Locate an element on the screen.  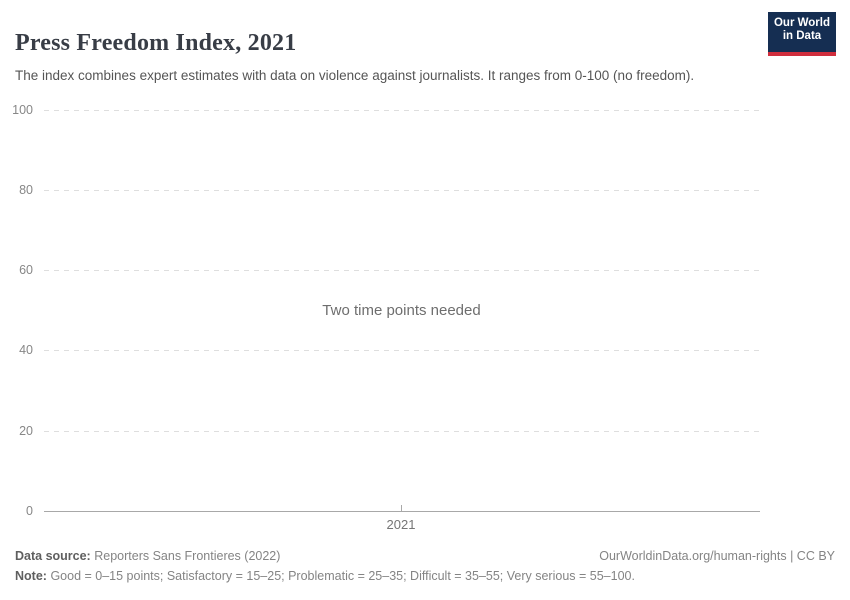
y-tick-label-100: 100 is located at coordinates (22, 110).